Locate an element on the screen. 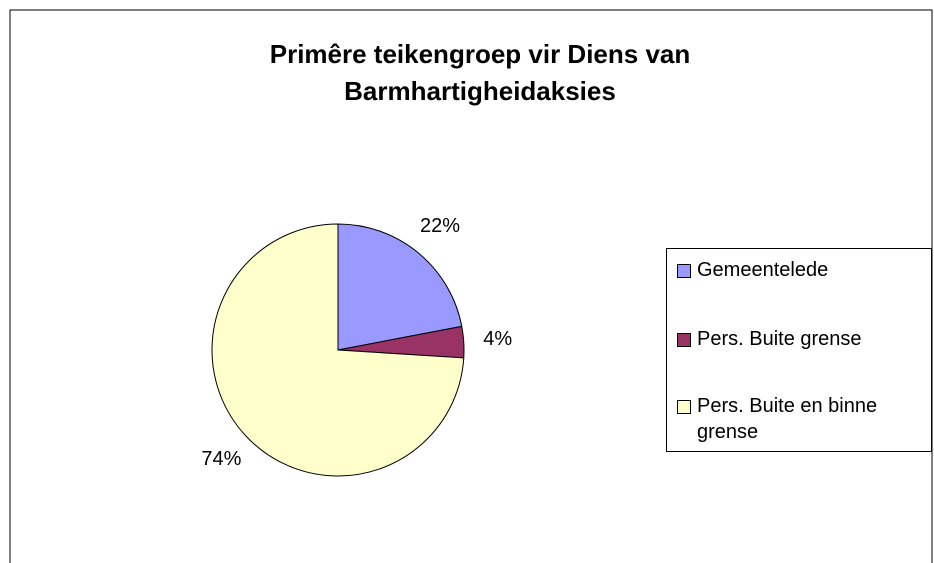 The width and height of the screenshot is (934, 563). legend-label: Pers. Buite en binne grense is located at coordinates (787, 419).